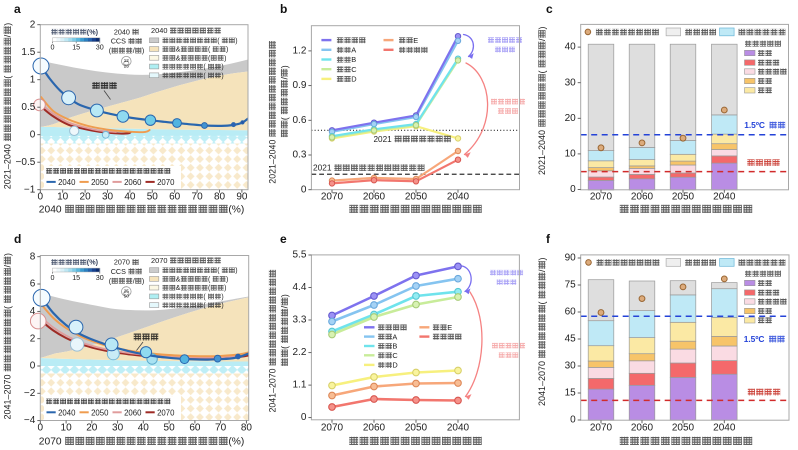  Describe the element at coordinates (283, 239) in the screenshot. I see `svg-text: e` at that location.